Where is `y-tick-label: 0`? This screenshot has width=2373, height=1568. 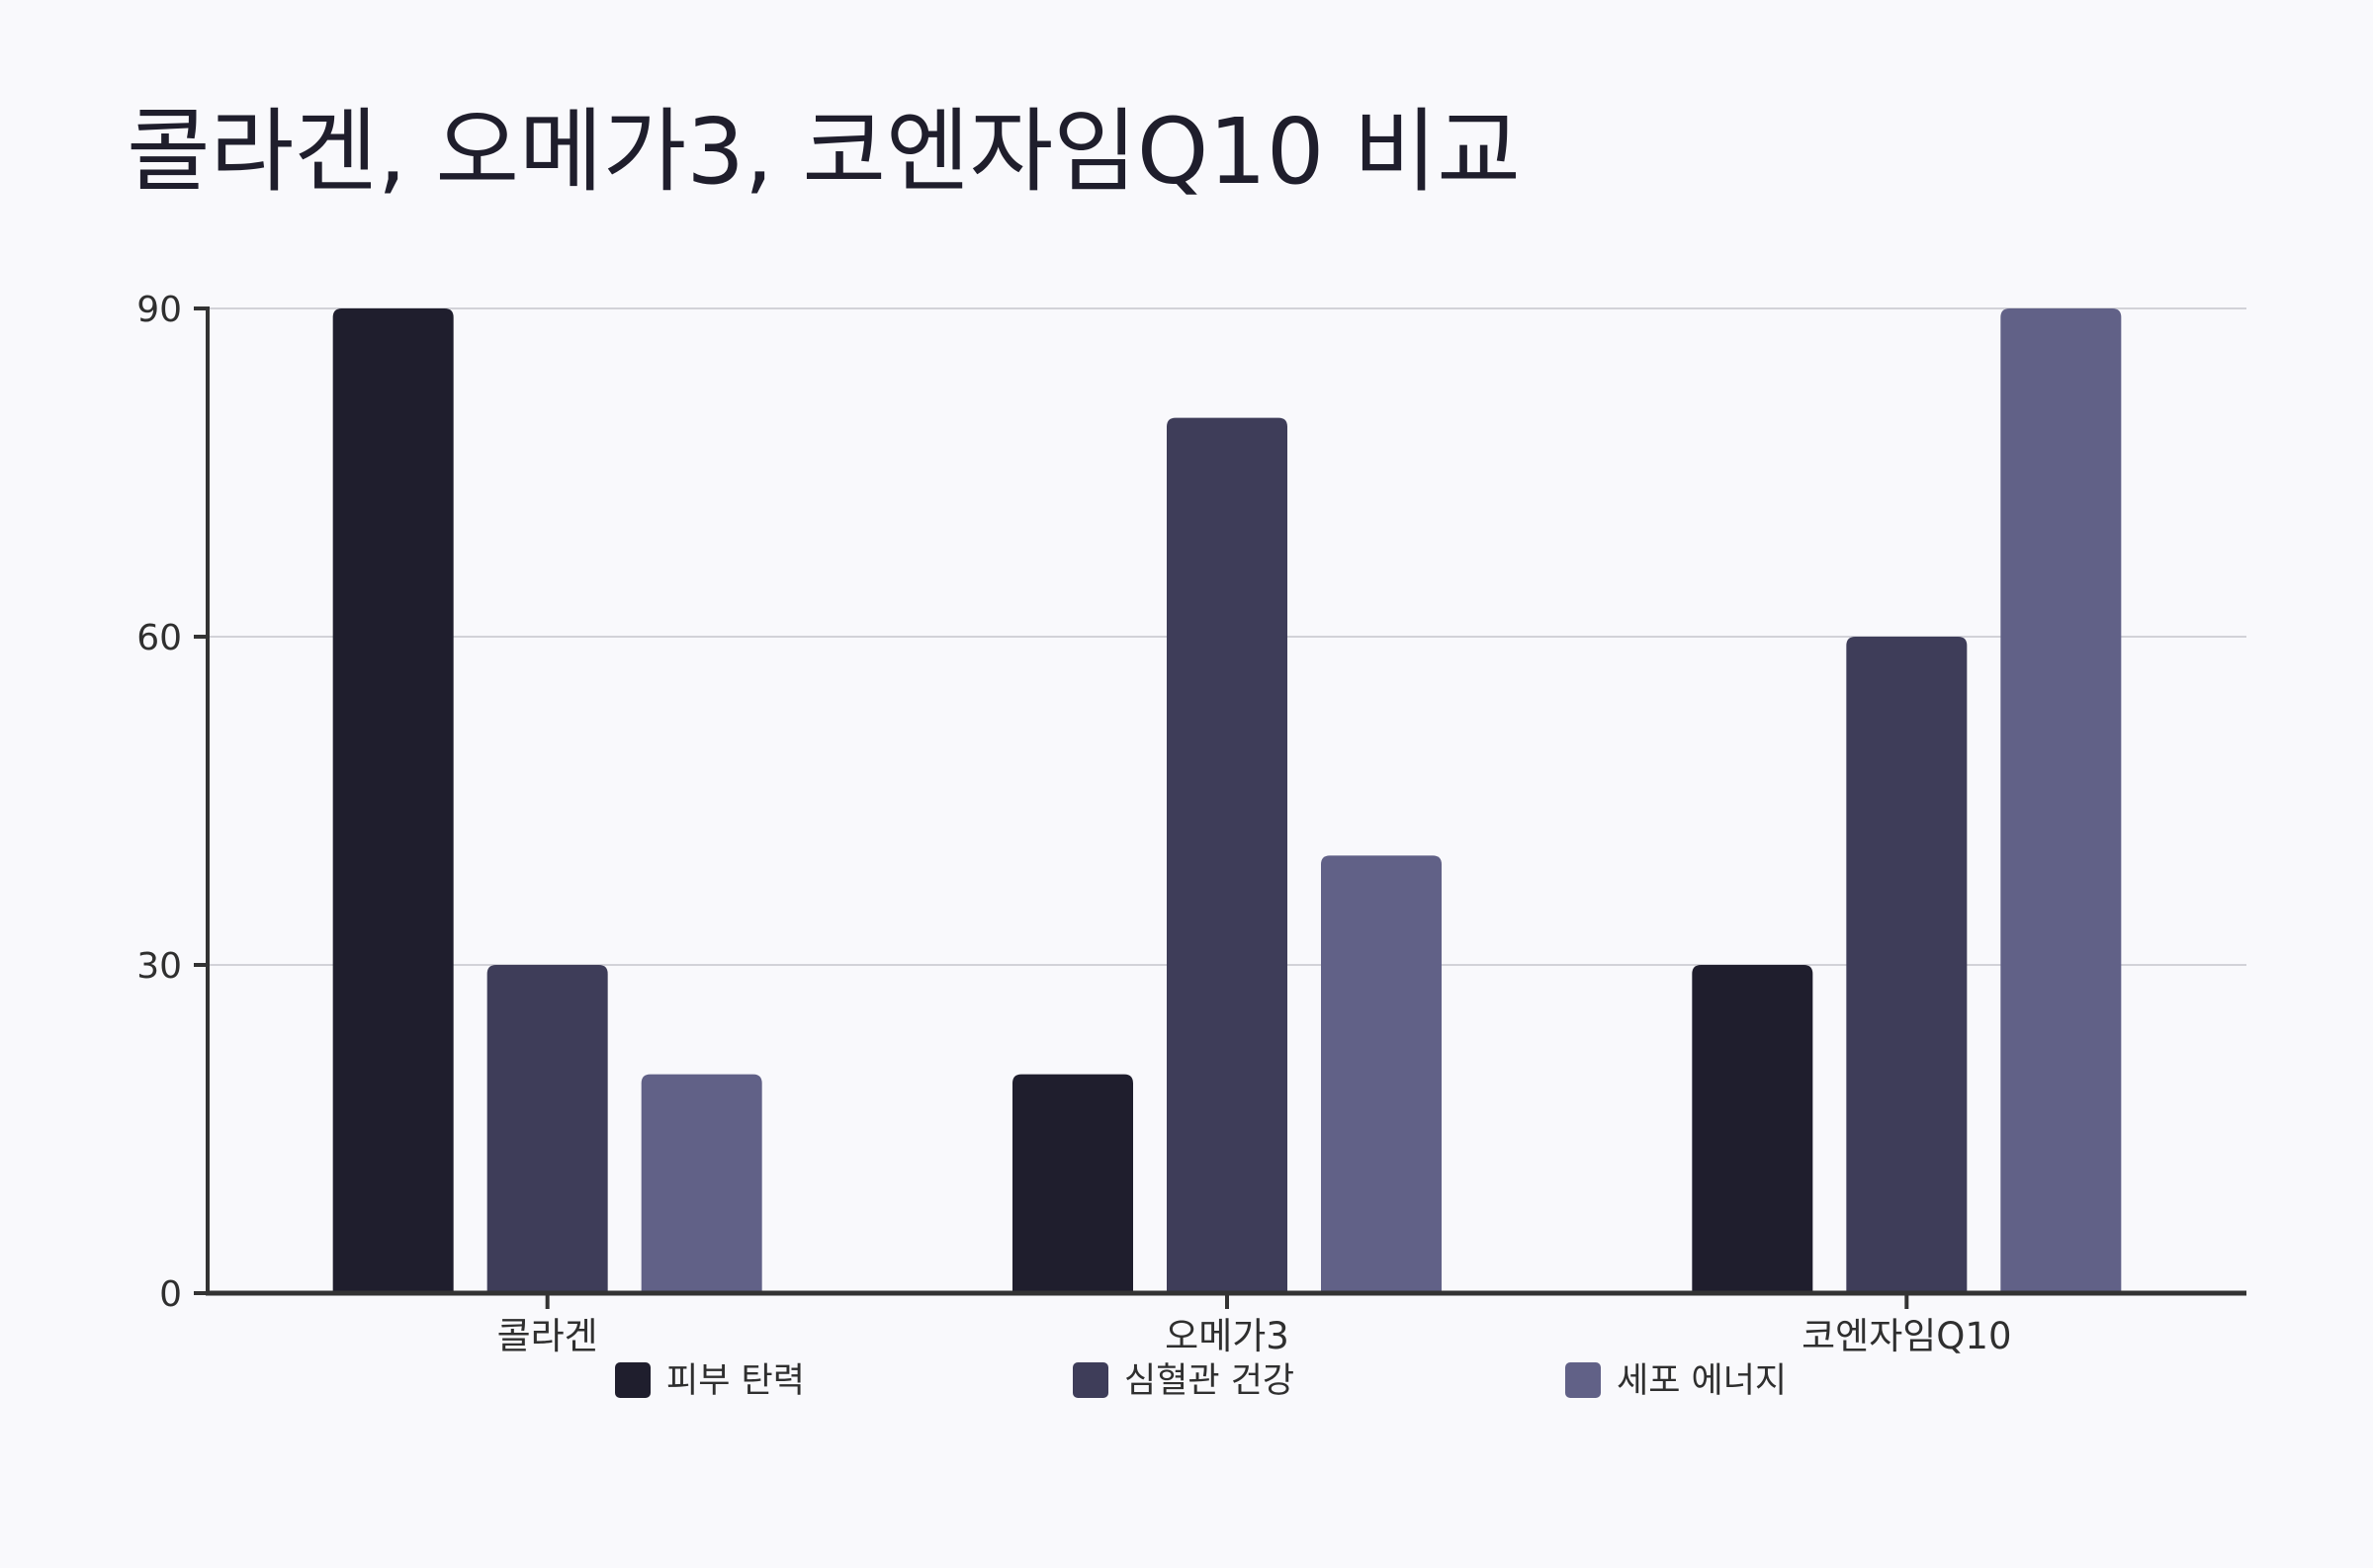 y-tick-label: 0 is located at coordinates (170, 1295).